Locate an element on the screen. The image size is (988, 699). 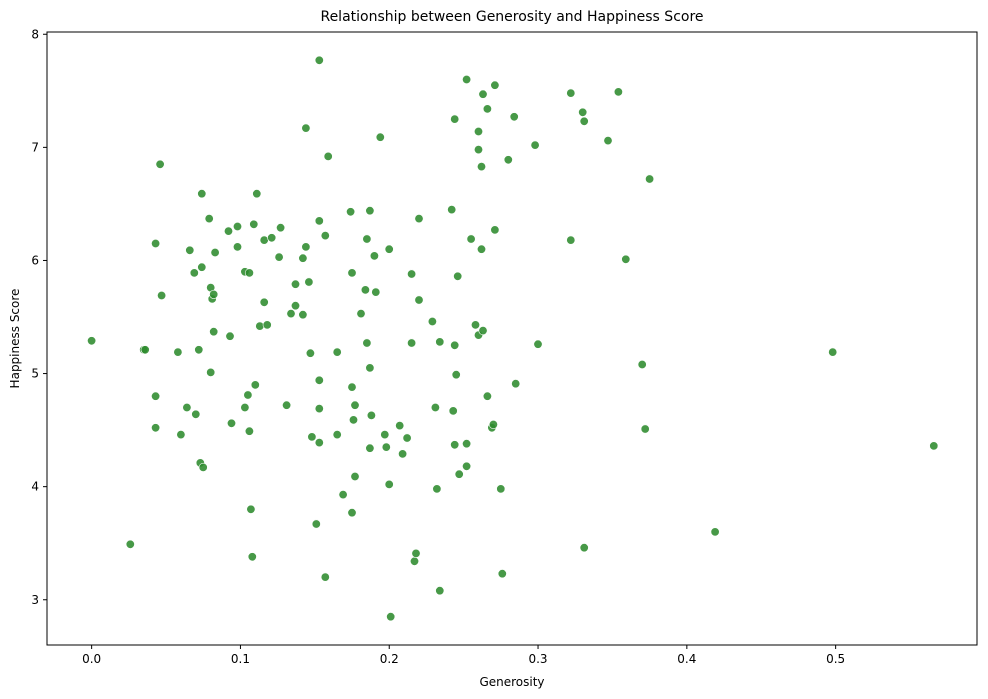
x-tick-label: 0.3 is located at coordinates (537, 659).